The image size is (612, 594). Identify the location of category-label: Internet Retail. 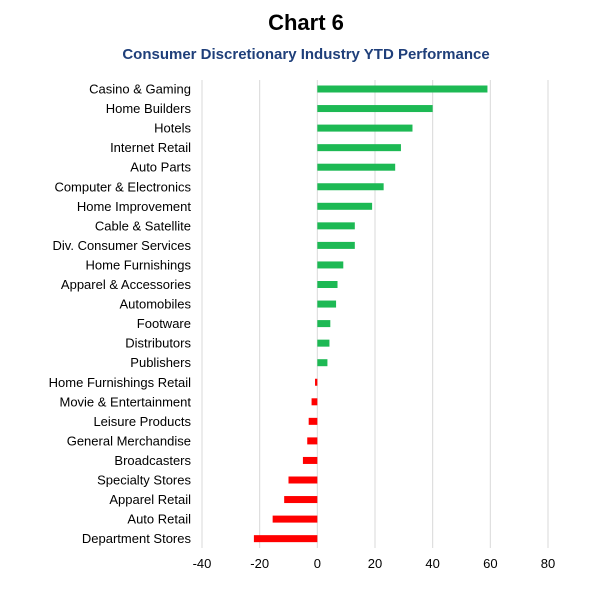
(150, 147).